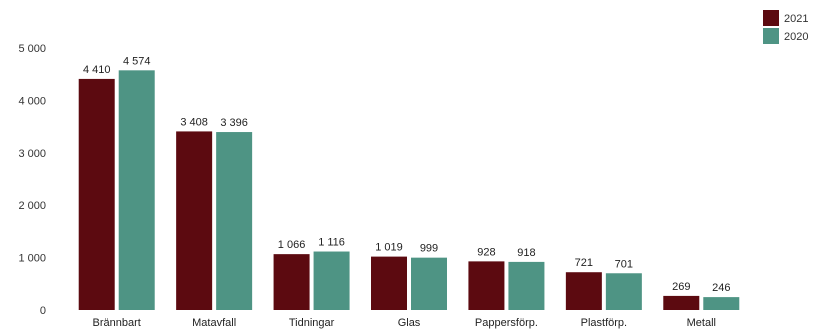 This screenshot has width=823, height=331. What do you see at coordinates (771, 18) in the screenshot?
I see `legend-swatch-2021` at bounding box center [771, 18].